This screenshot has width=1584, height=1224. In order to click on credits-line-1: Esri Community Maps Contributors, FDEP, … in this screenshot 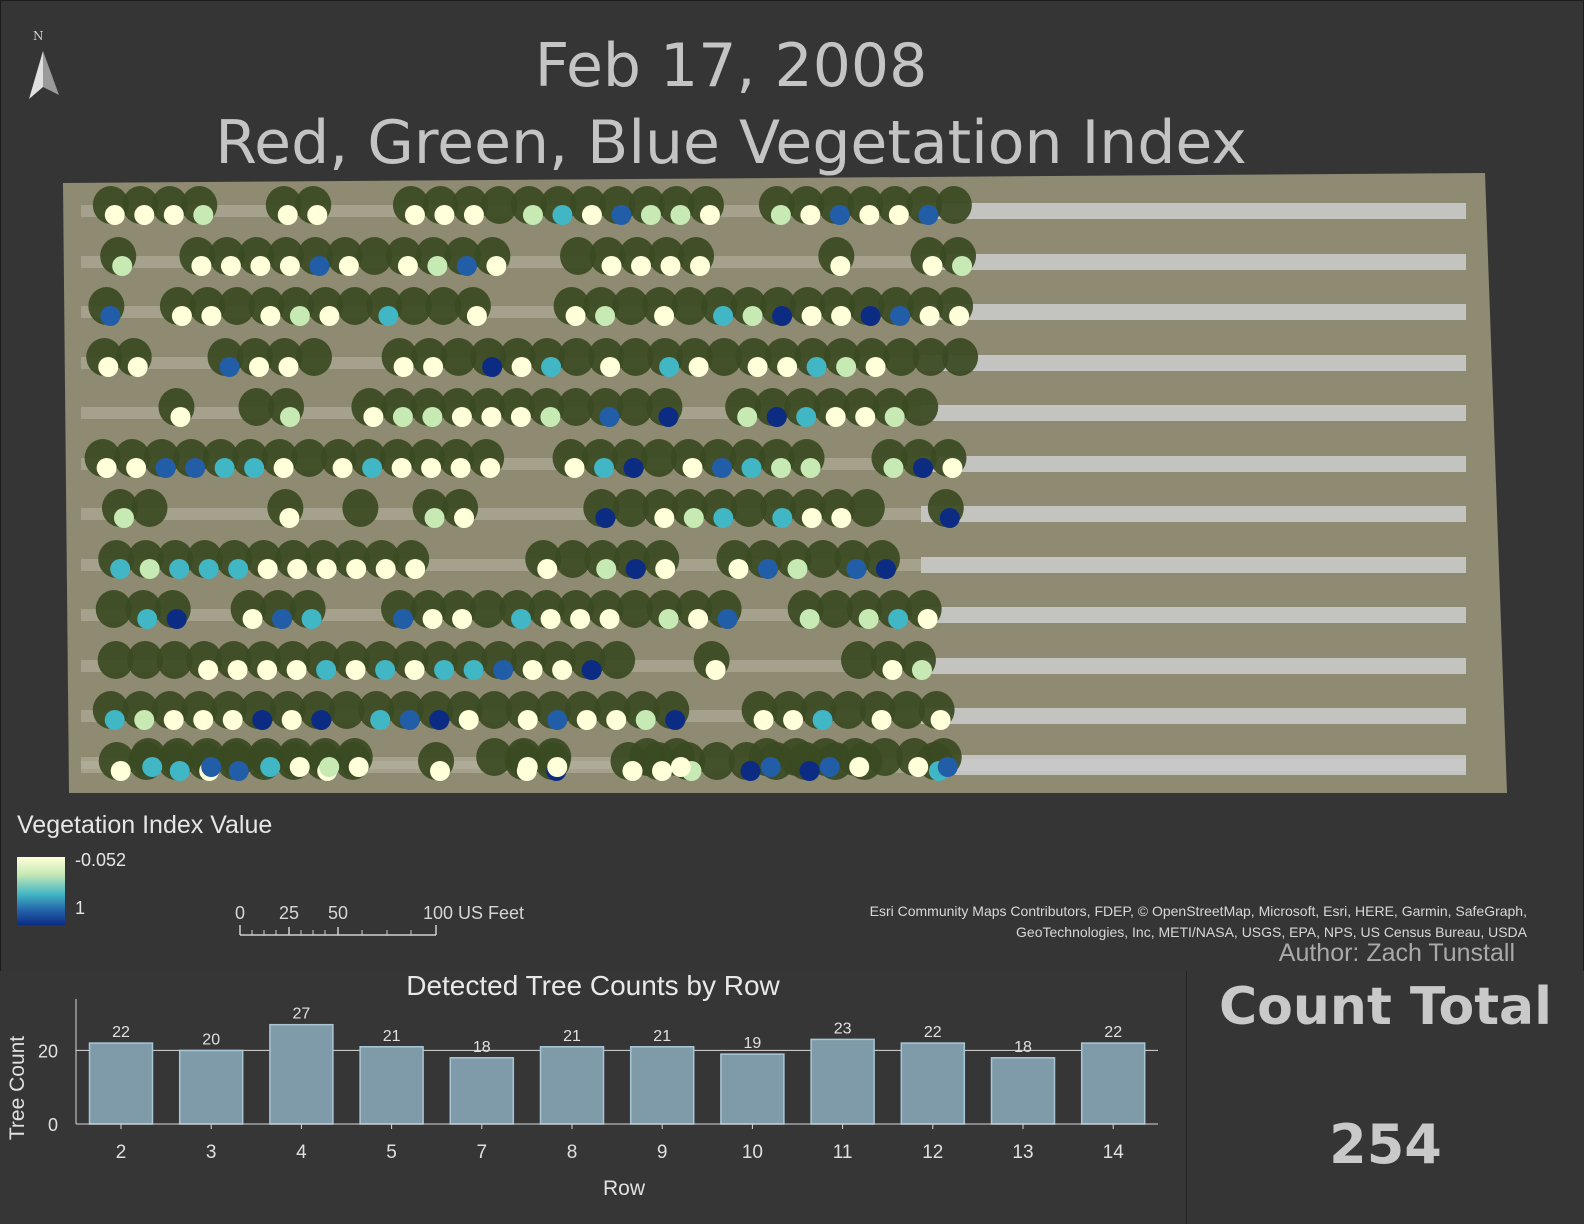, I will do `click(1198, 911)`.